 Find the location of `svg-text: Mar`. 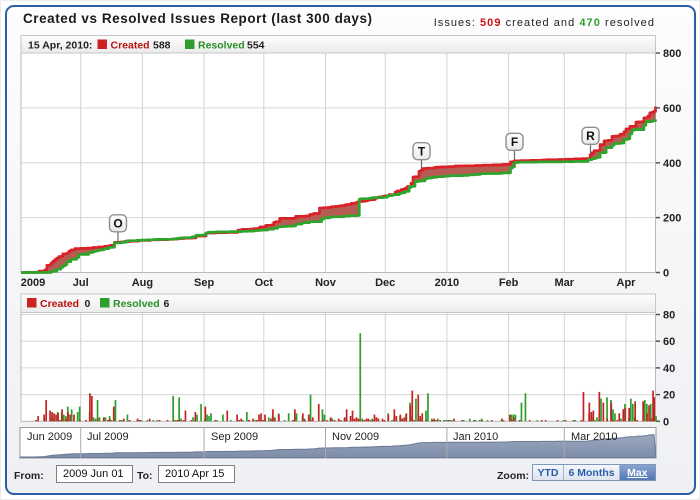

svg-text: Mar is located at coordinates (565, 283).